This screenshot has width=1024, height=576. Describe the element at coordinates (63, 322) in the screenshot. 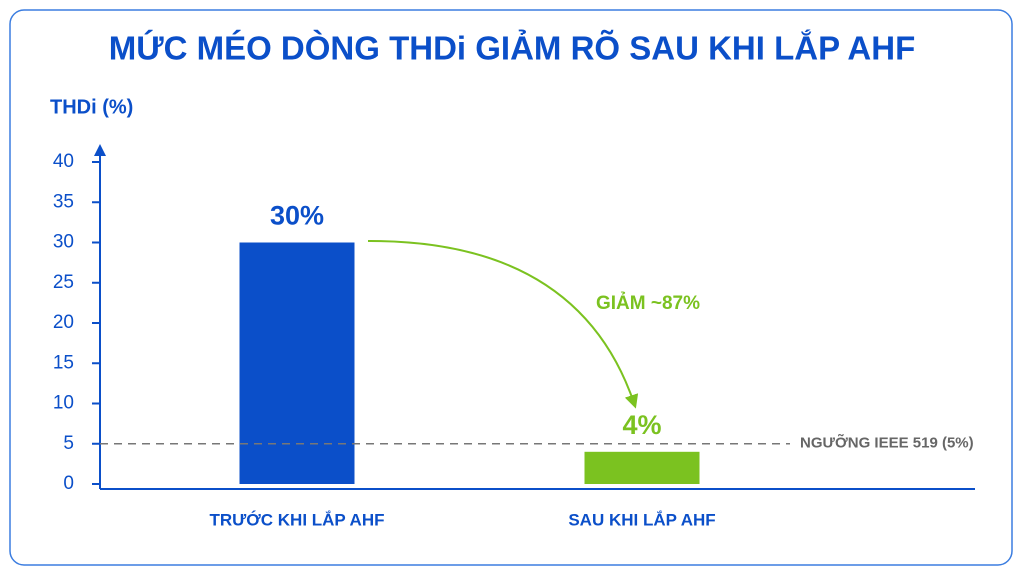

I see `y-tick-label: 20` at that location.